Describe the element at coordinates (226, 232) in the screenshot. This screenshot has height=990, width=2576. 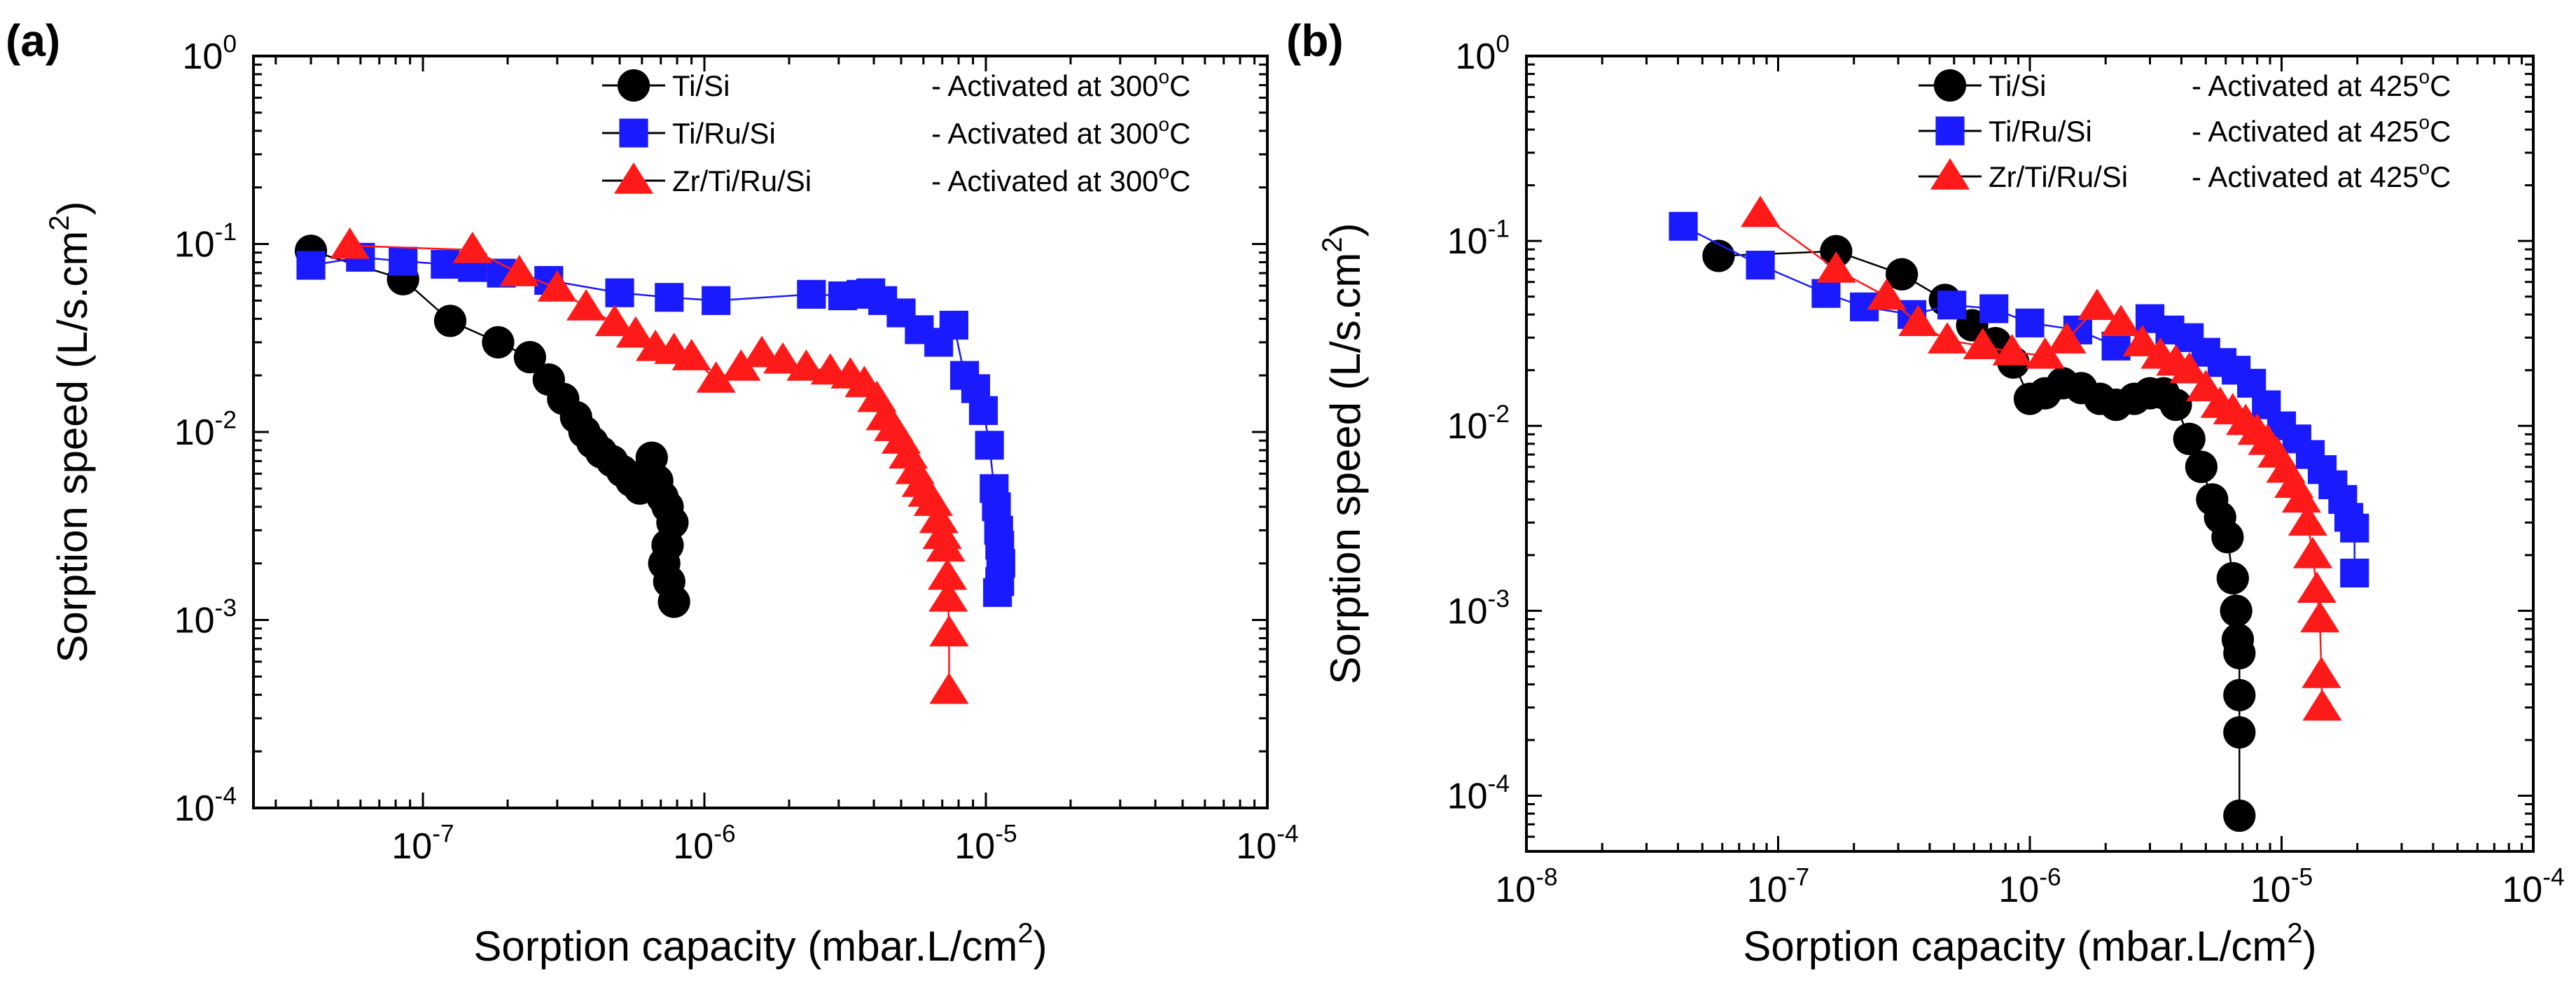
I see `y-tick-label-exponent: -1` at that location.